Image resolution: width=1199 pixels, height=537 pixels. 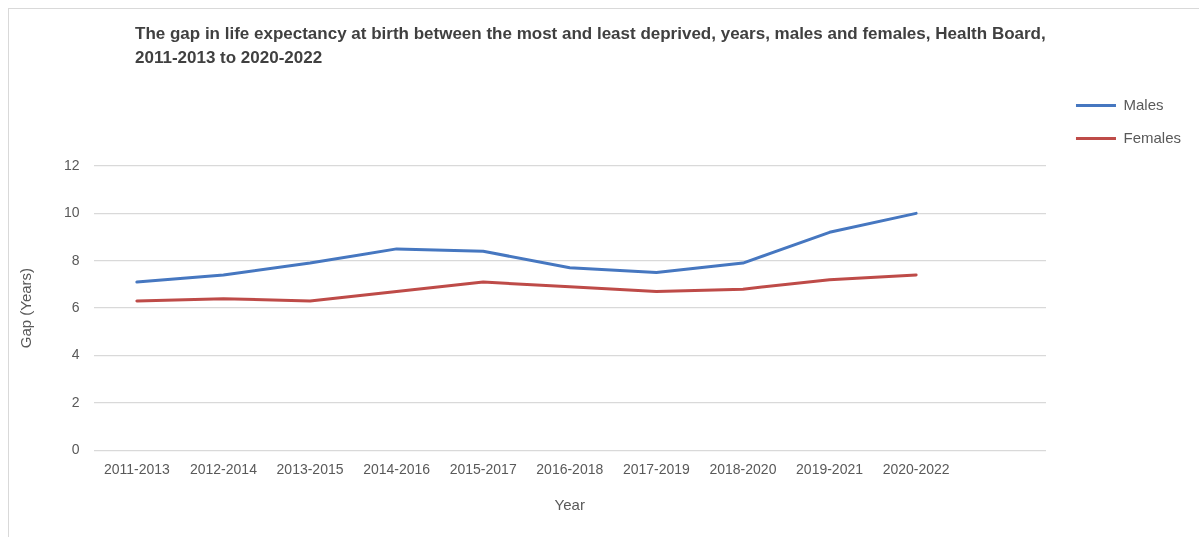 I want to click on x-tick-label: 2013-2015, so click(x=310, y=469).